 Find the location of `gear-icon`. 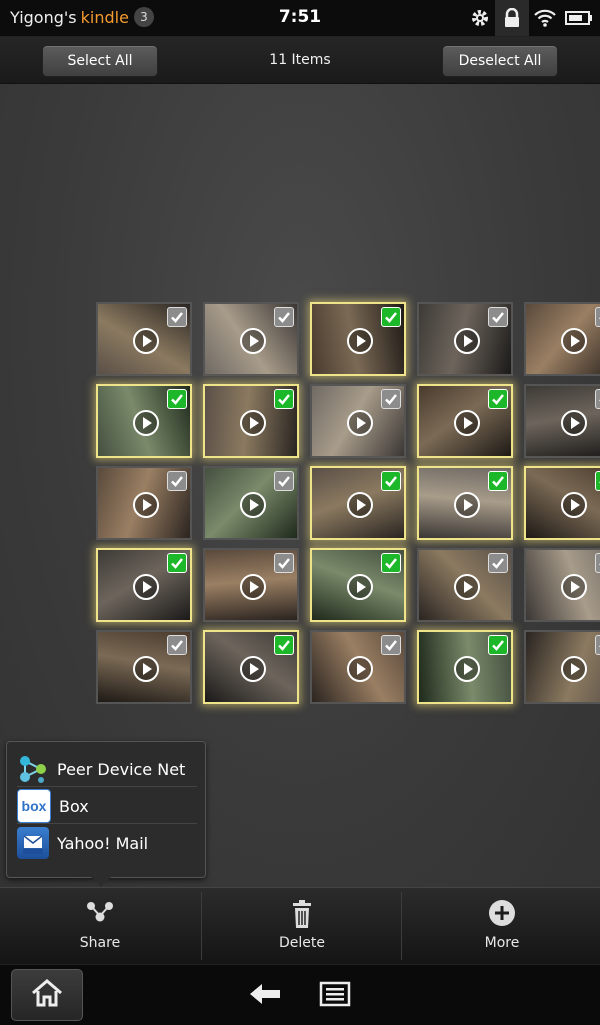

gear-icon is located at coordinates (480, 18).